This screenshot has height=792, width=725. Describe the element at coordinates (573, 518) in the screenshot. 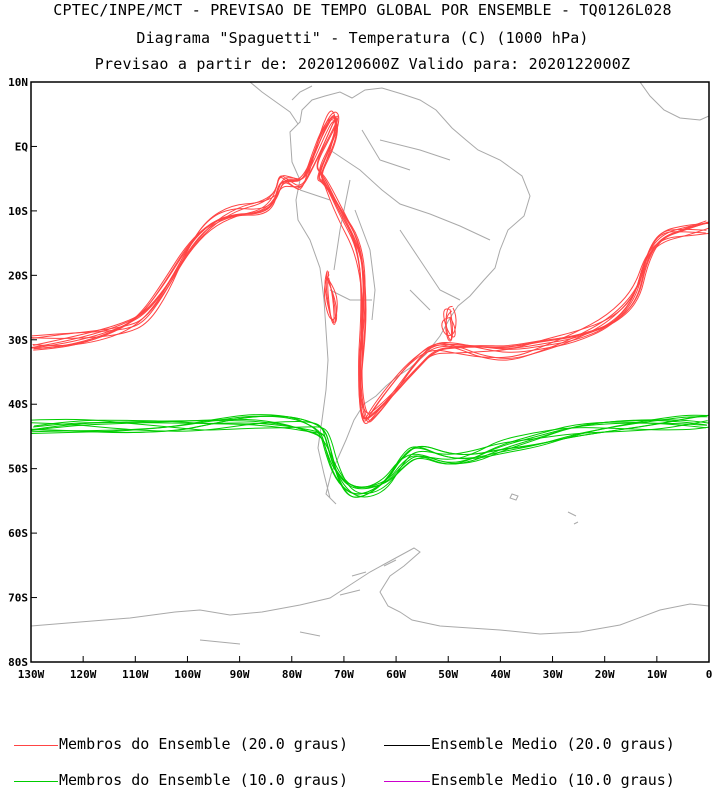

I see `south-georgia` at that location.